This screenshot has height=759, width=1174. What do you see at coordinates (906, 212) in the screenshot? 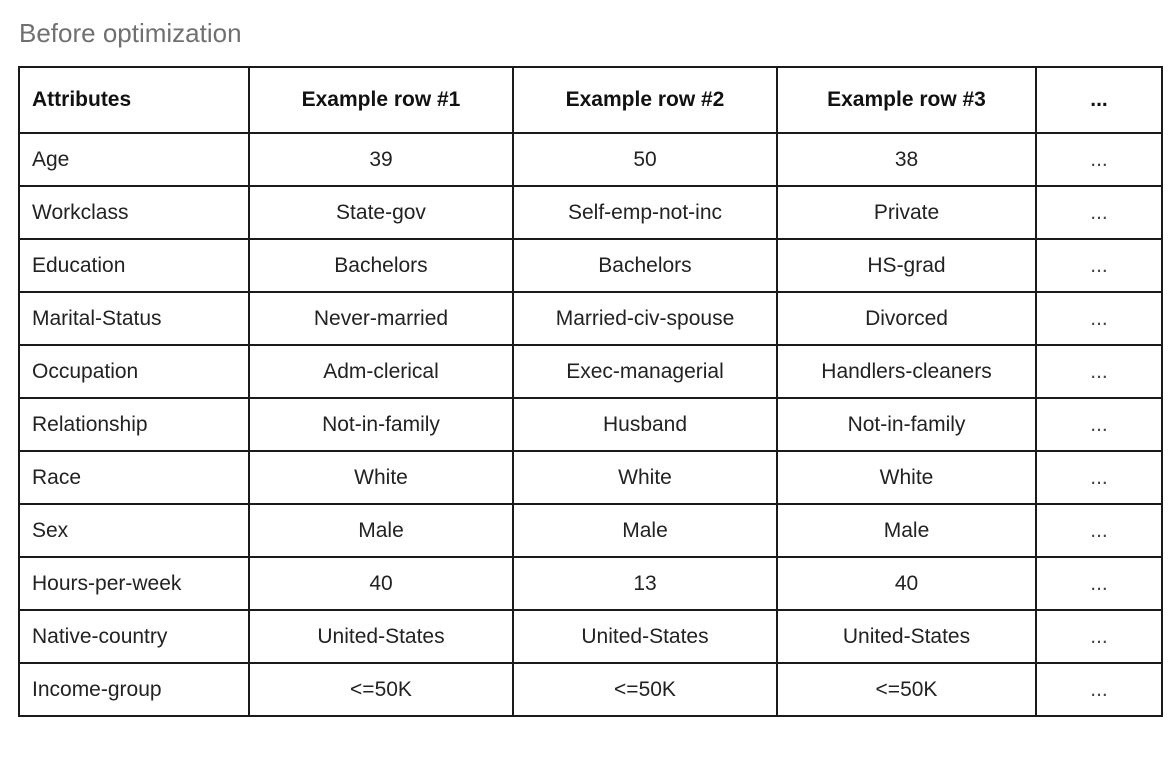
I see `example-value-cell: Private` at bounding box center [906, 212].